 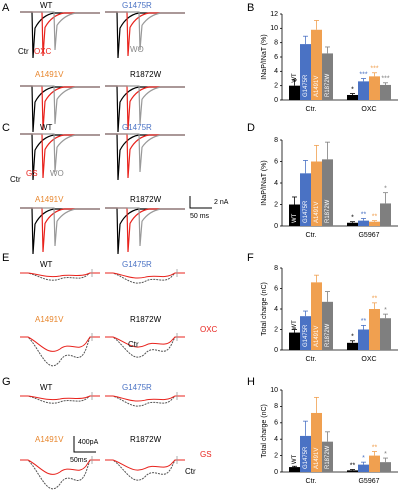 I want to click on panel-letter: A, so click(x=6, y=8).